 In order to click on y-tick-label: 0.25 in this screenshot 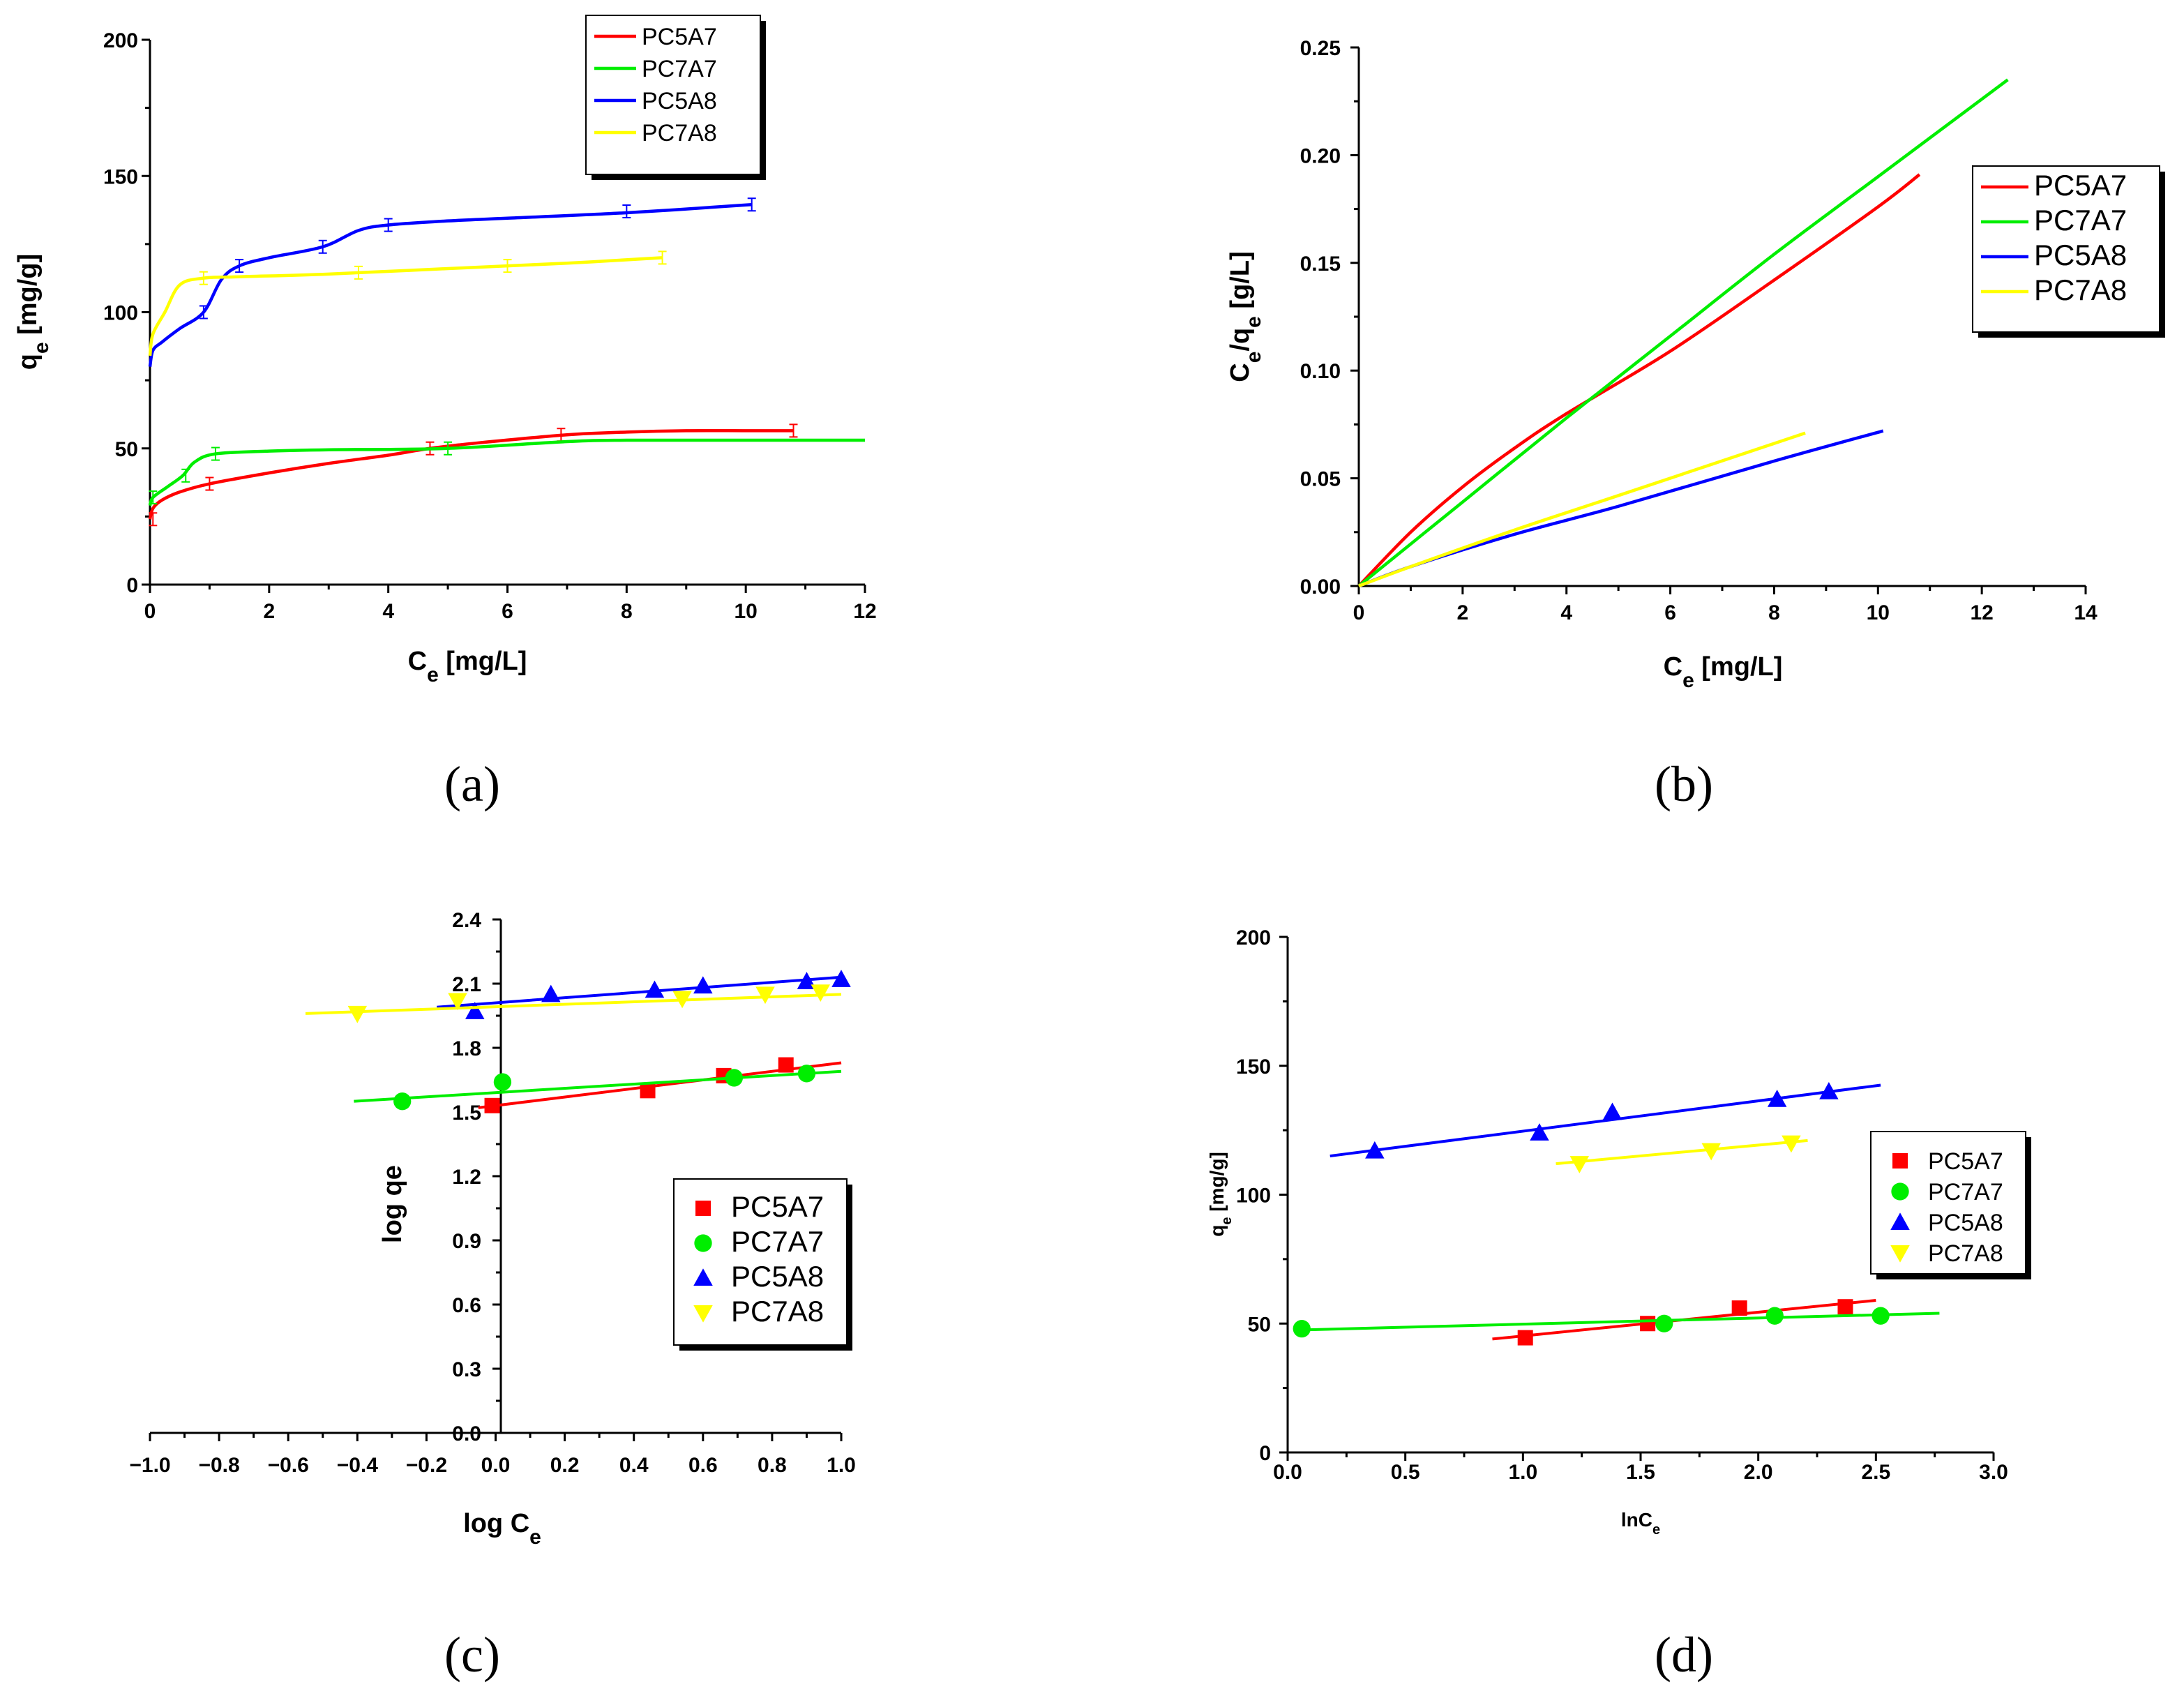, I will do `click(1320, 48)`.